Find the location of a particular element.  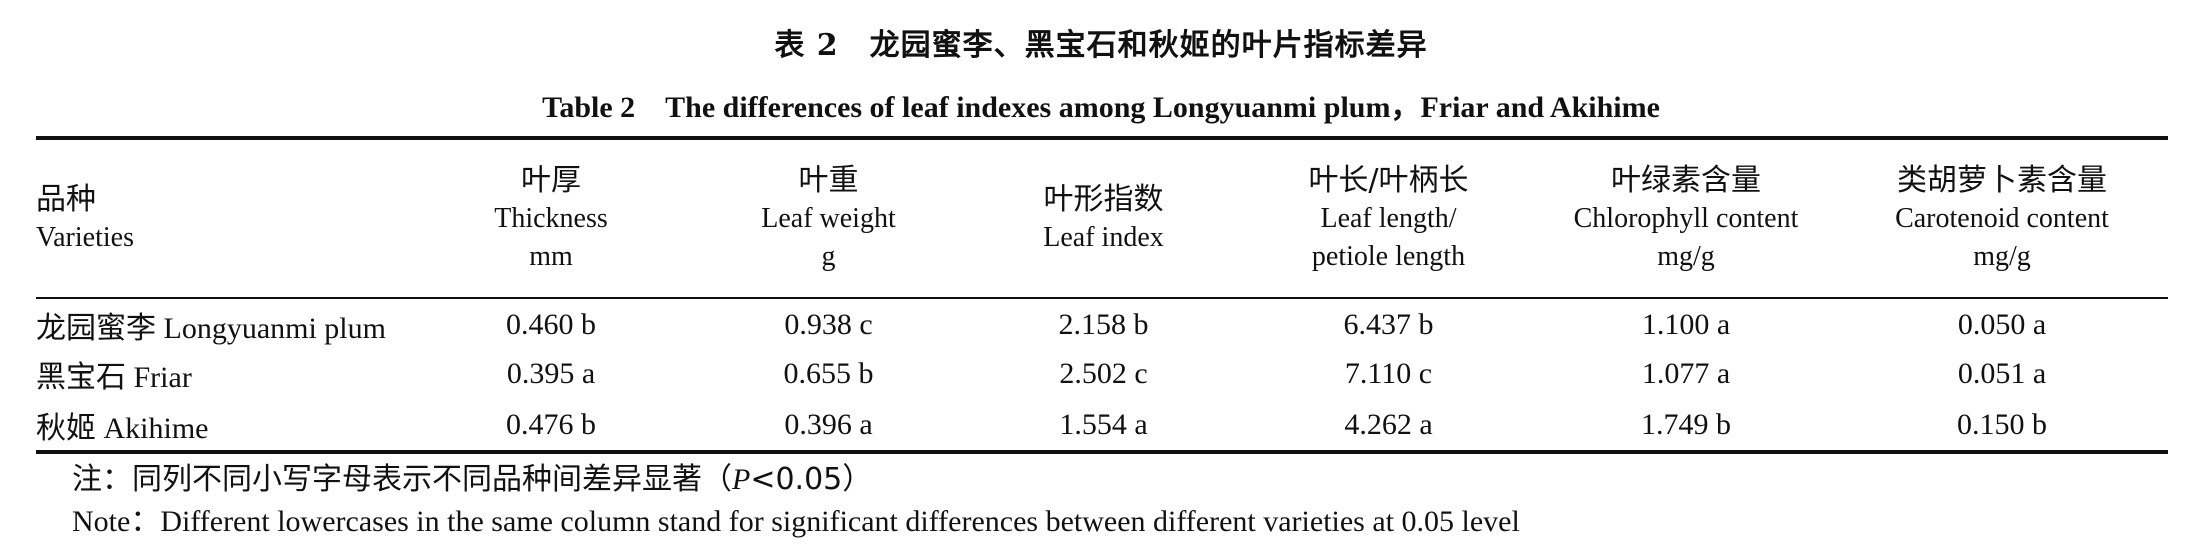

value-cell: 2.502 c is located at coordinates (1103, 373).